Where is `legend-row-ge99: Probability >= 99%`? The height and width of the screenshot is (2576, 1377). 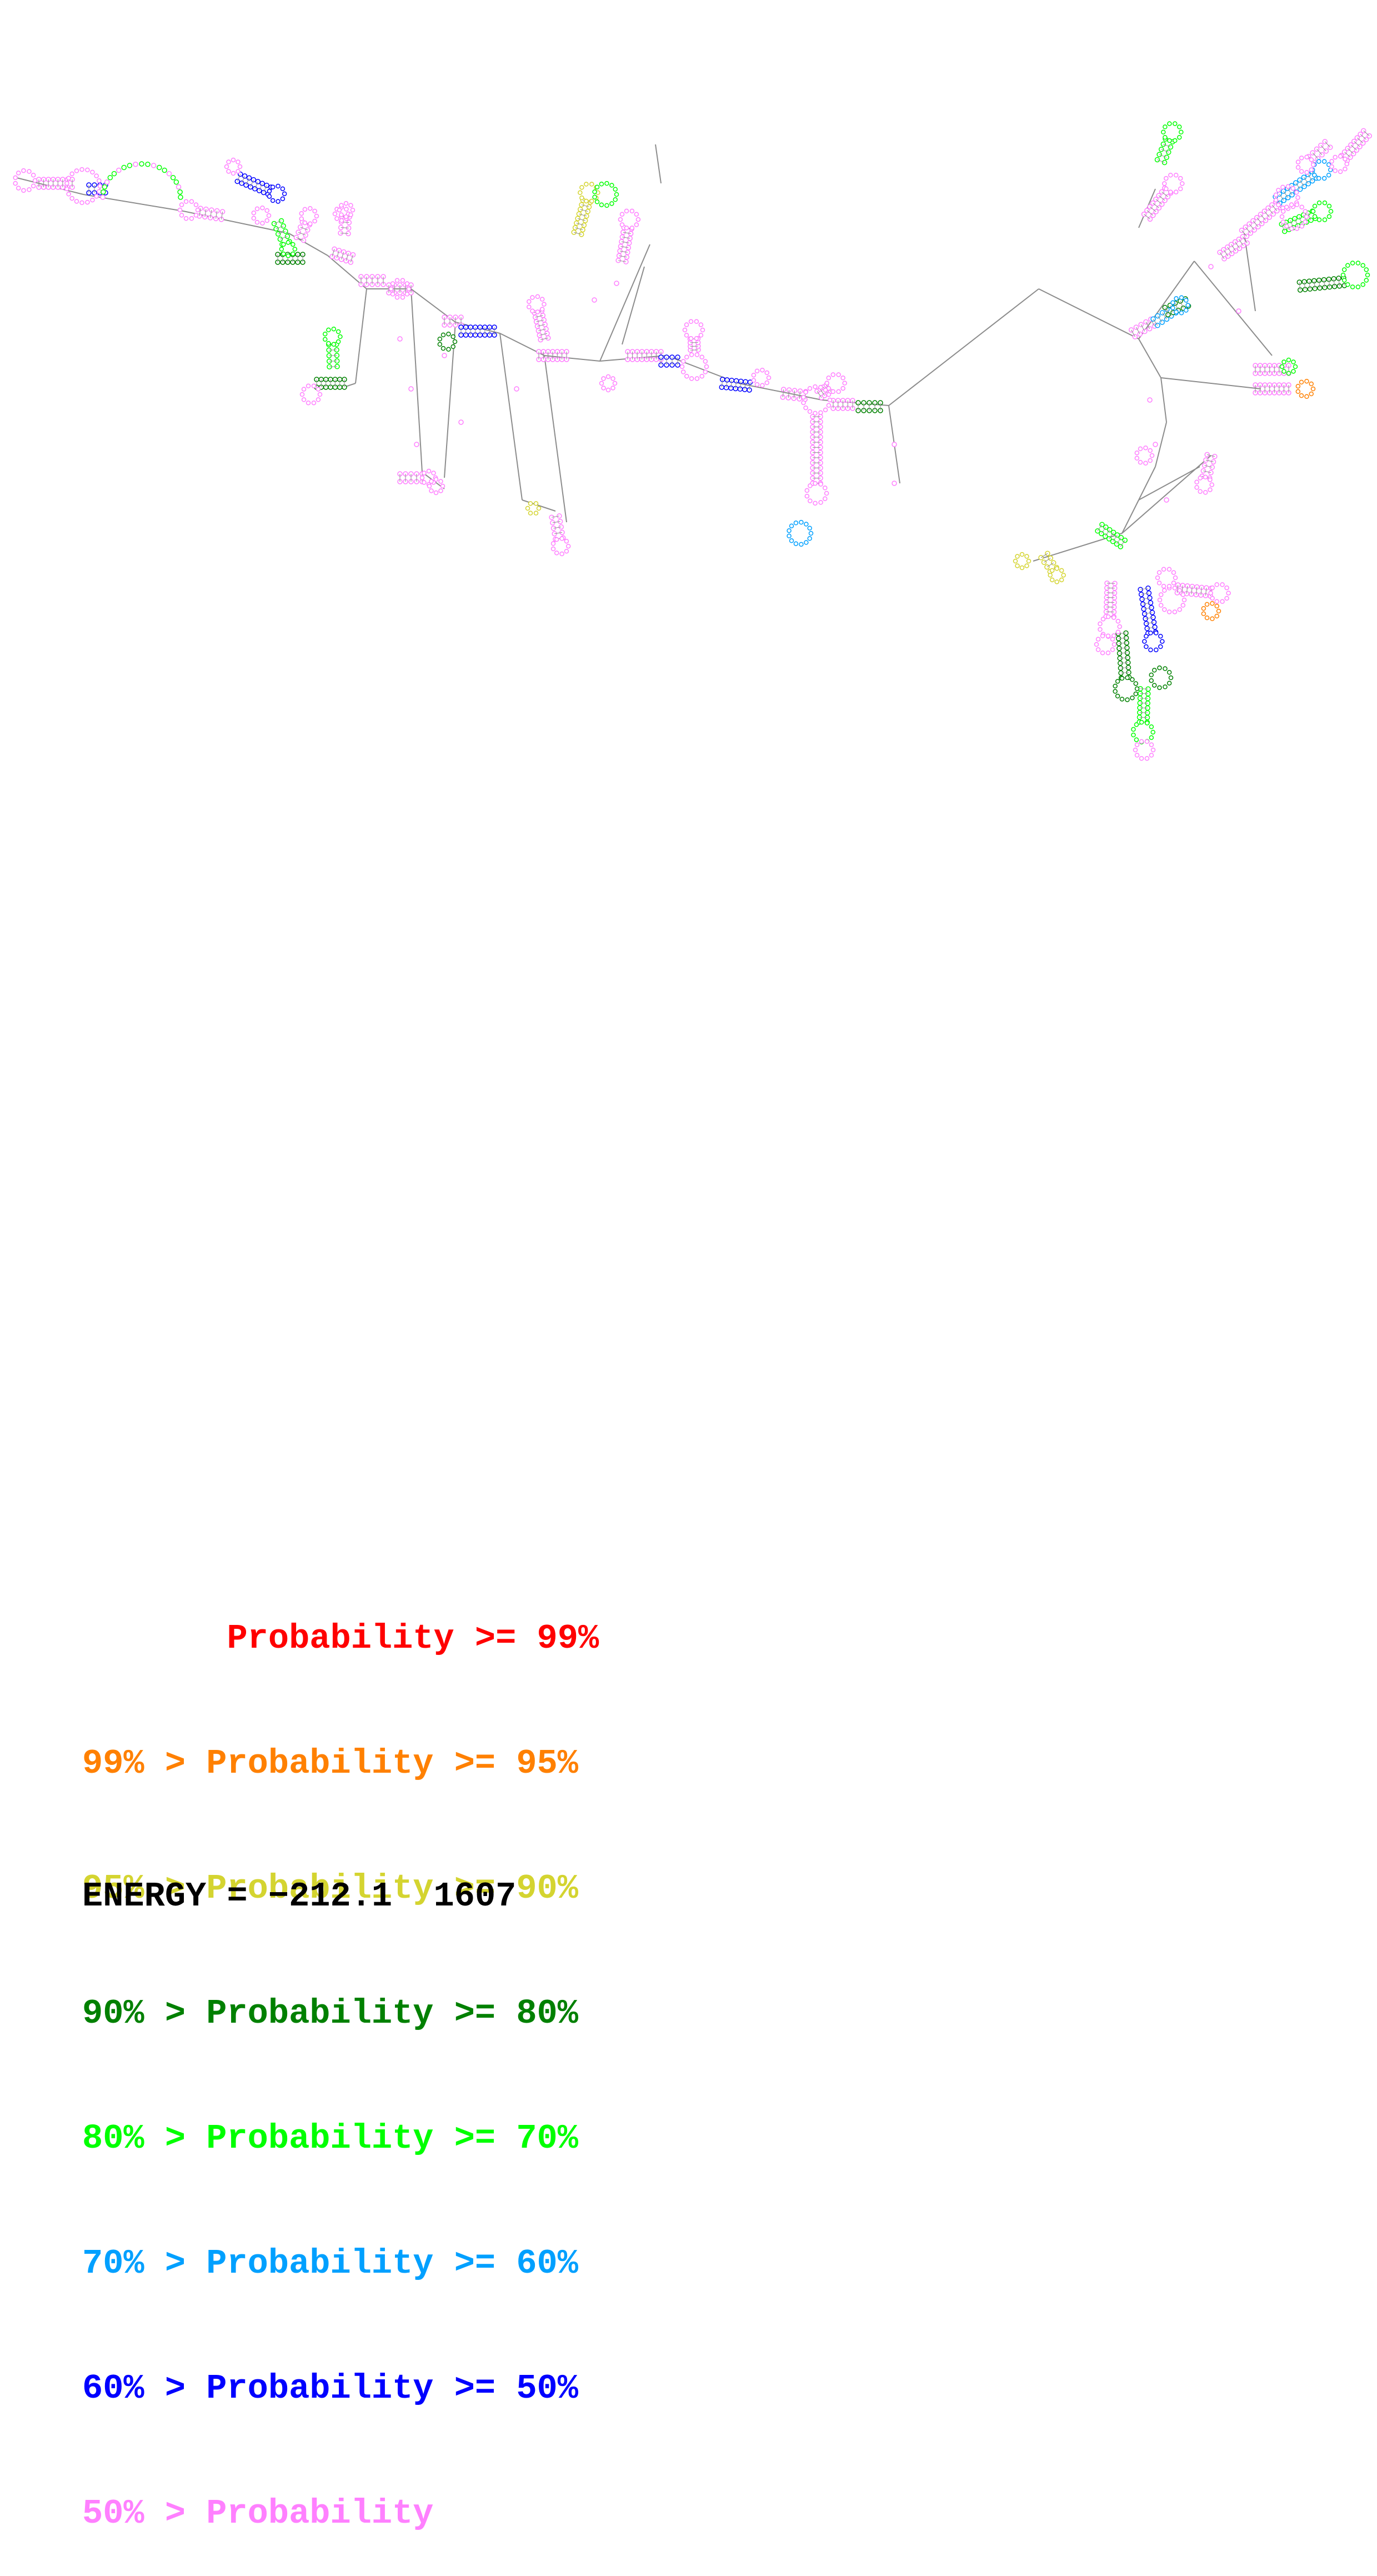 legend-row-ge99: Probability >= 99% is located at coordinates (340, 1638).